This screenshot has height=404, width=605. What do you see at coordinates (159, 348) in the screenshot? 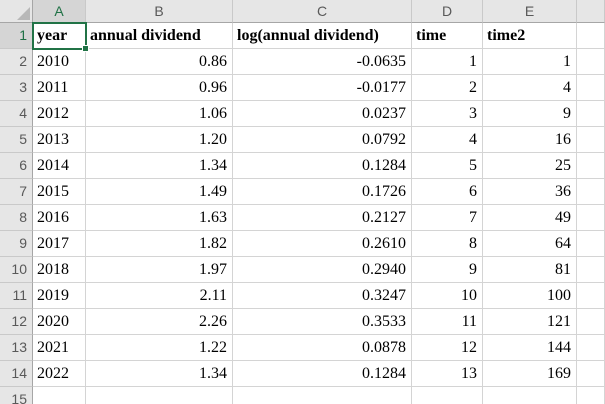
I see `cell-B13: 1.22` at bounding box center [159, 348].